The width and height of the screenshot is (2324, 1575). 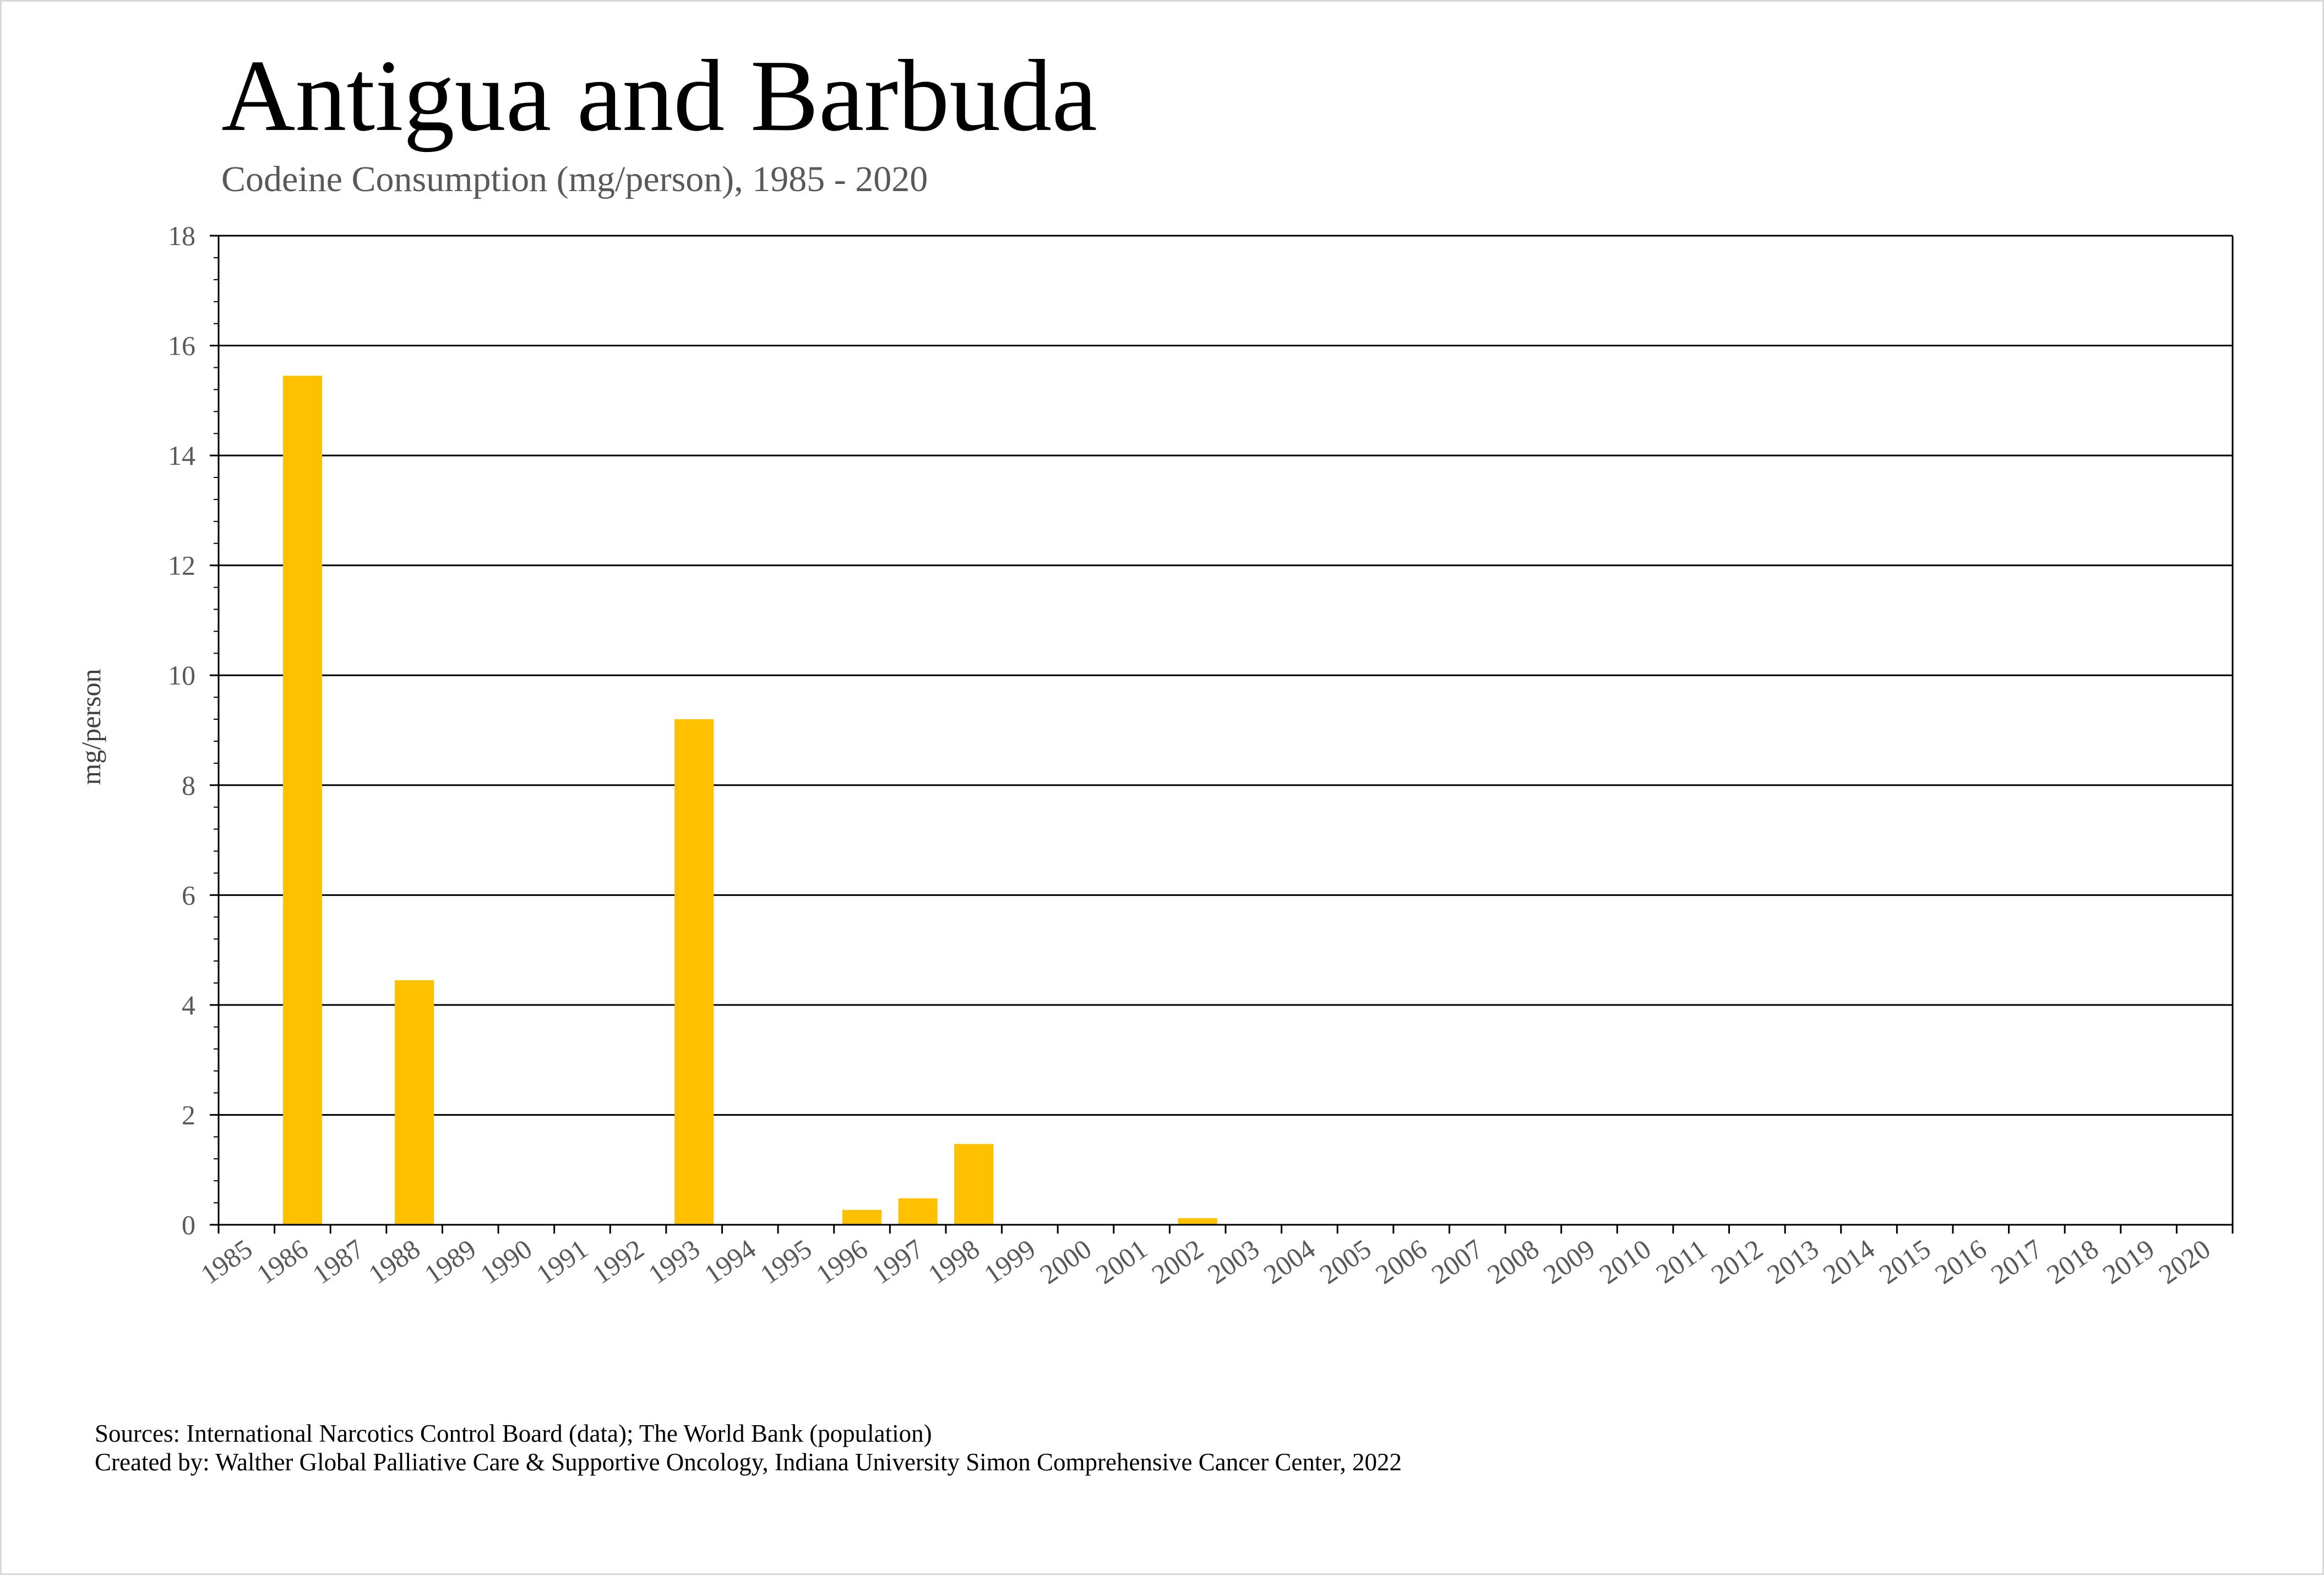 I want to click on y-tick-label: 18, so click(x=182, y=235).